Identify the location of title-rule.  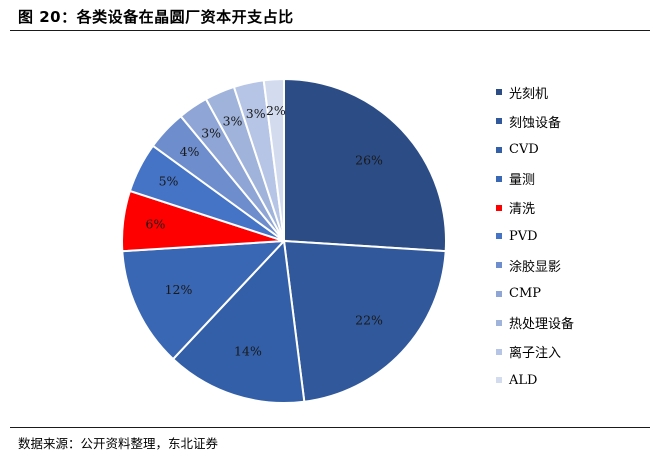
(330, 30).